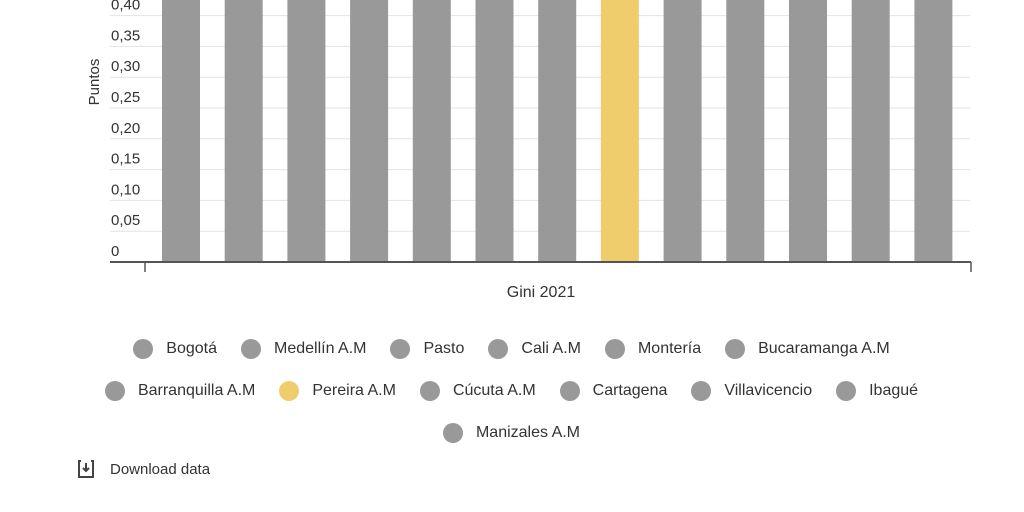  I want to click on legend-item: Ibagué, so click(877, 391).